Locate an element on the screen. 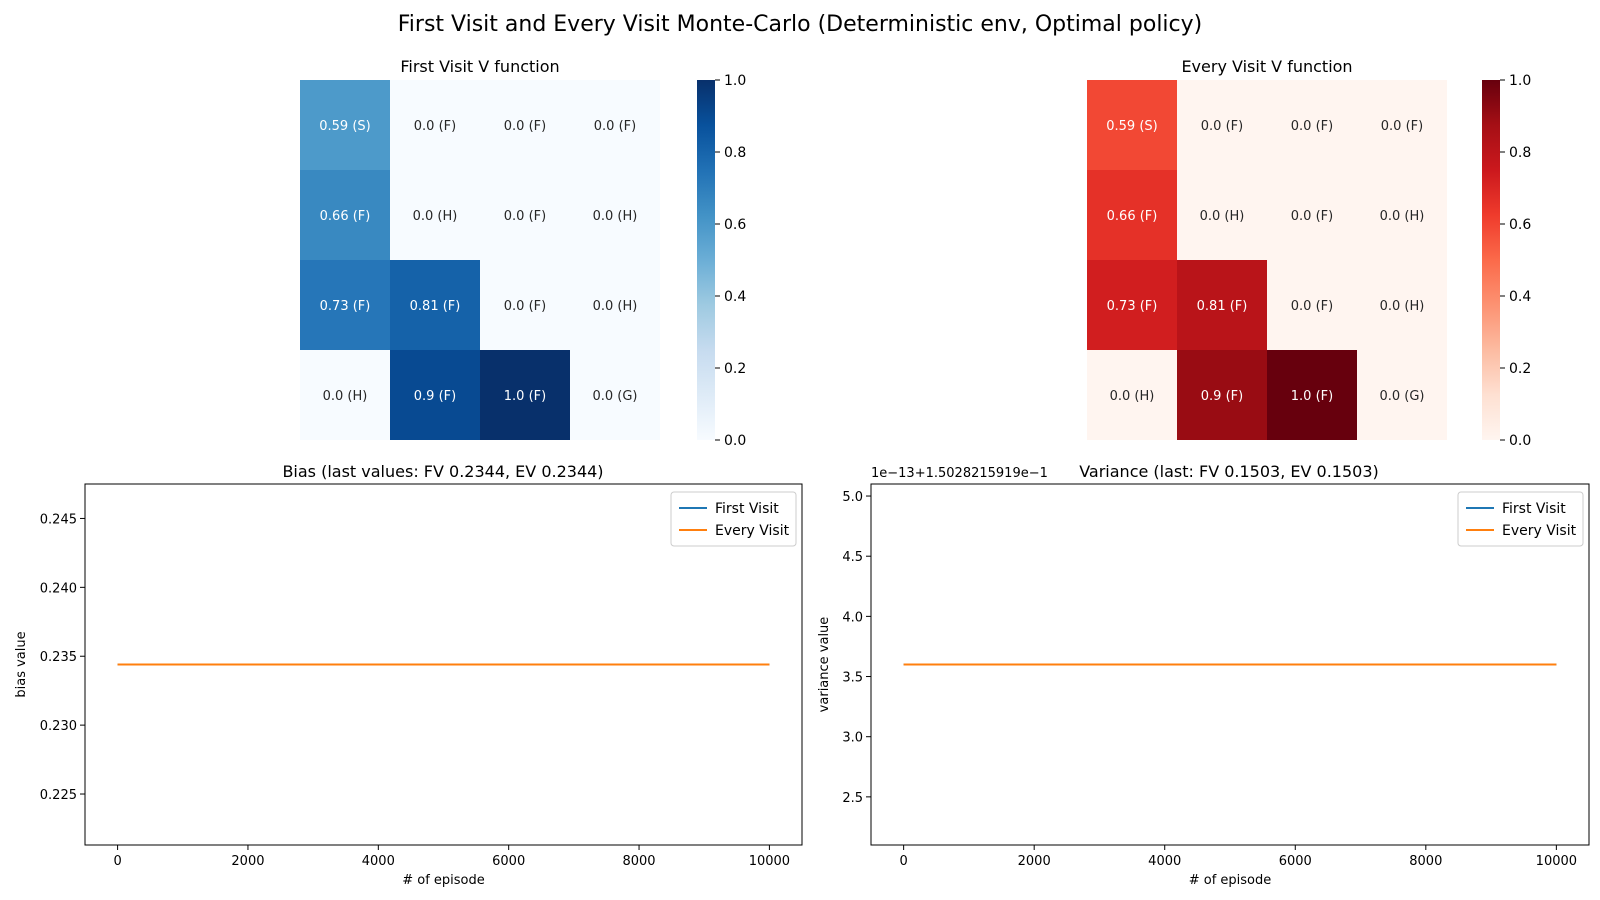 The width and height of the screenshot is (1600, 900). y-tick-label: 0.240 is located at coordinates (58, 588).